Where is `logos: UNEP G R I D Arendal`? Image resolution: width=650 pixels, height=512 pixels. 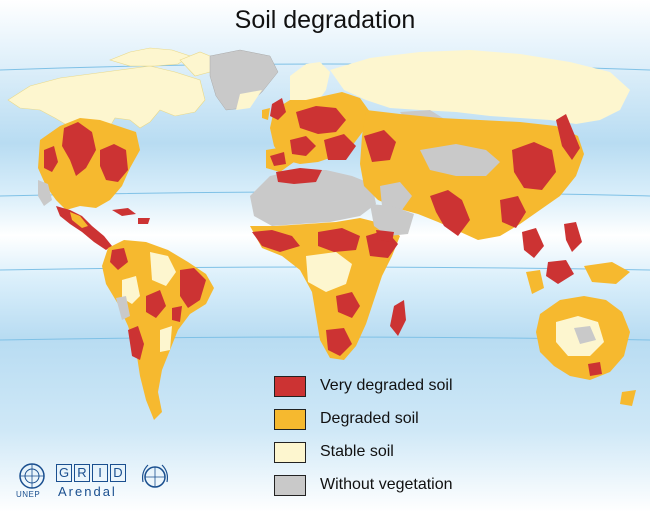 logos: UNEP G R I D Arendal is located at coordinates (94, 482).